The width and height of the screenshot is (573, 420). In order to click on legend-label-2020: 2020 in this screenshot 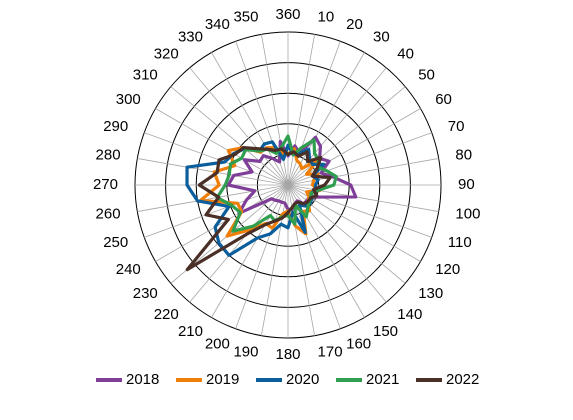, I will do `click(302, 379)`.